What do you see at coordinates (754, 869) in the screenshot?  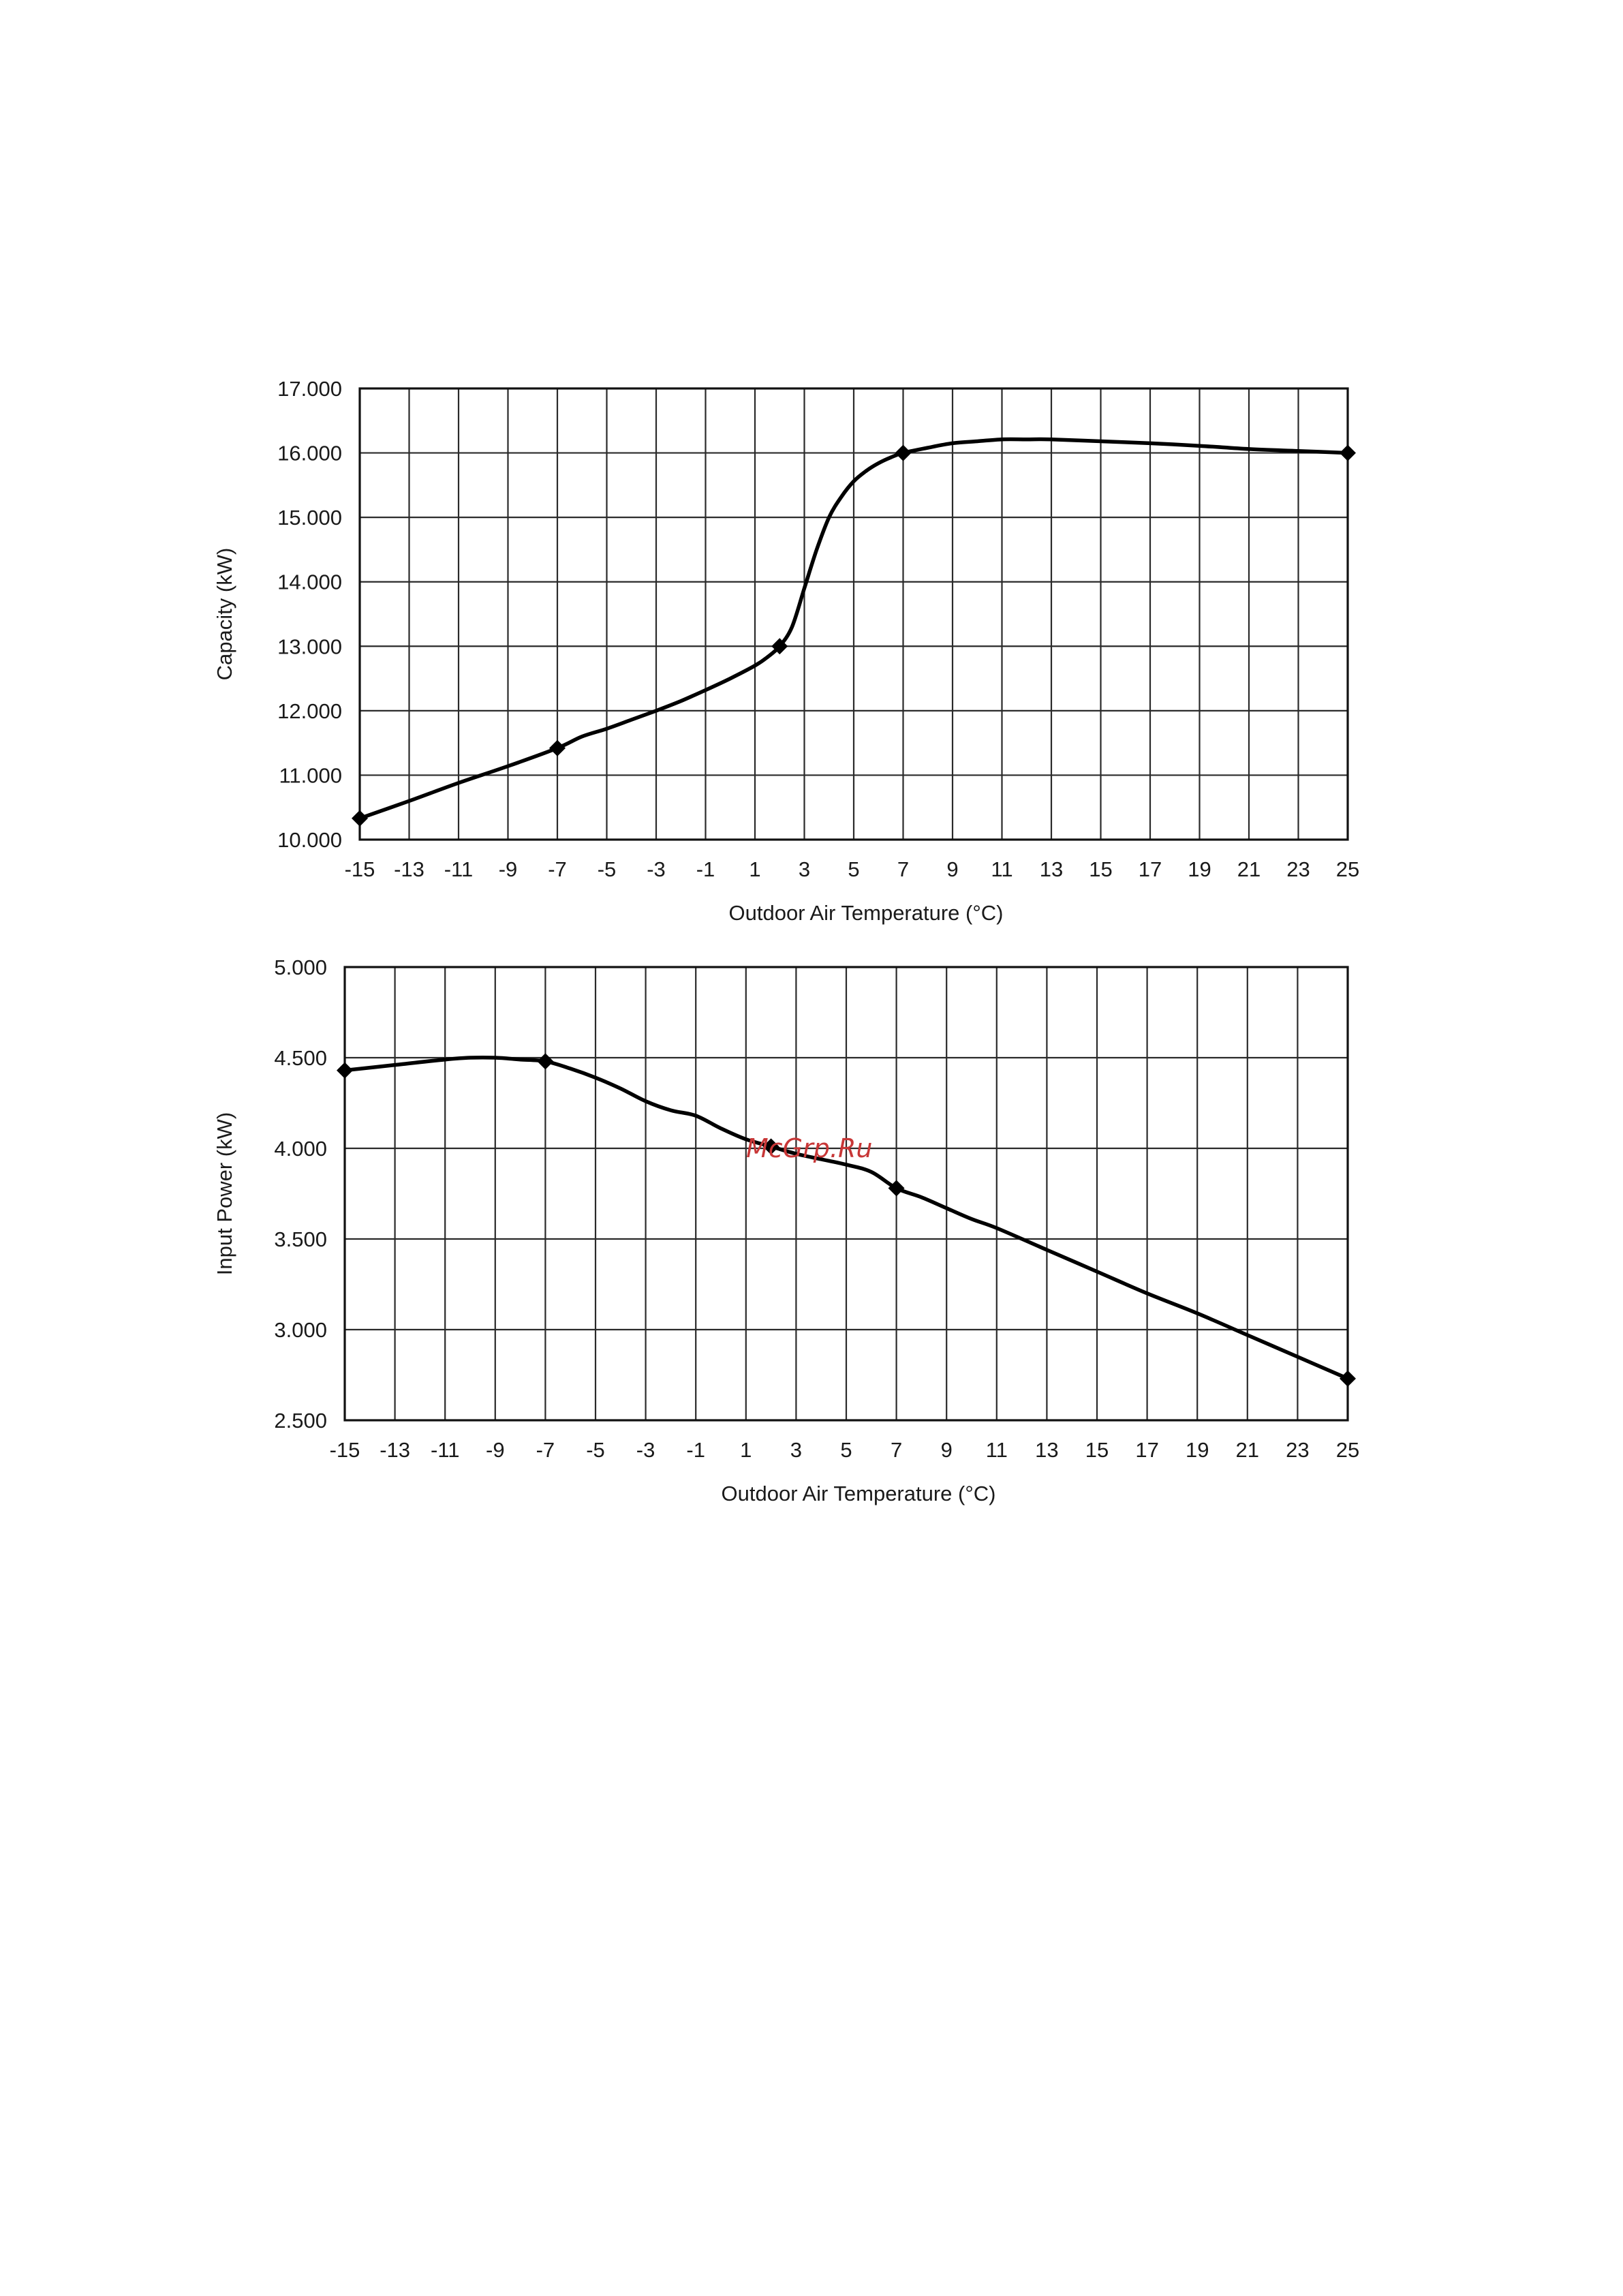 I see `capacity-x-tick-label: 1` at bounding box center [754, 869].